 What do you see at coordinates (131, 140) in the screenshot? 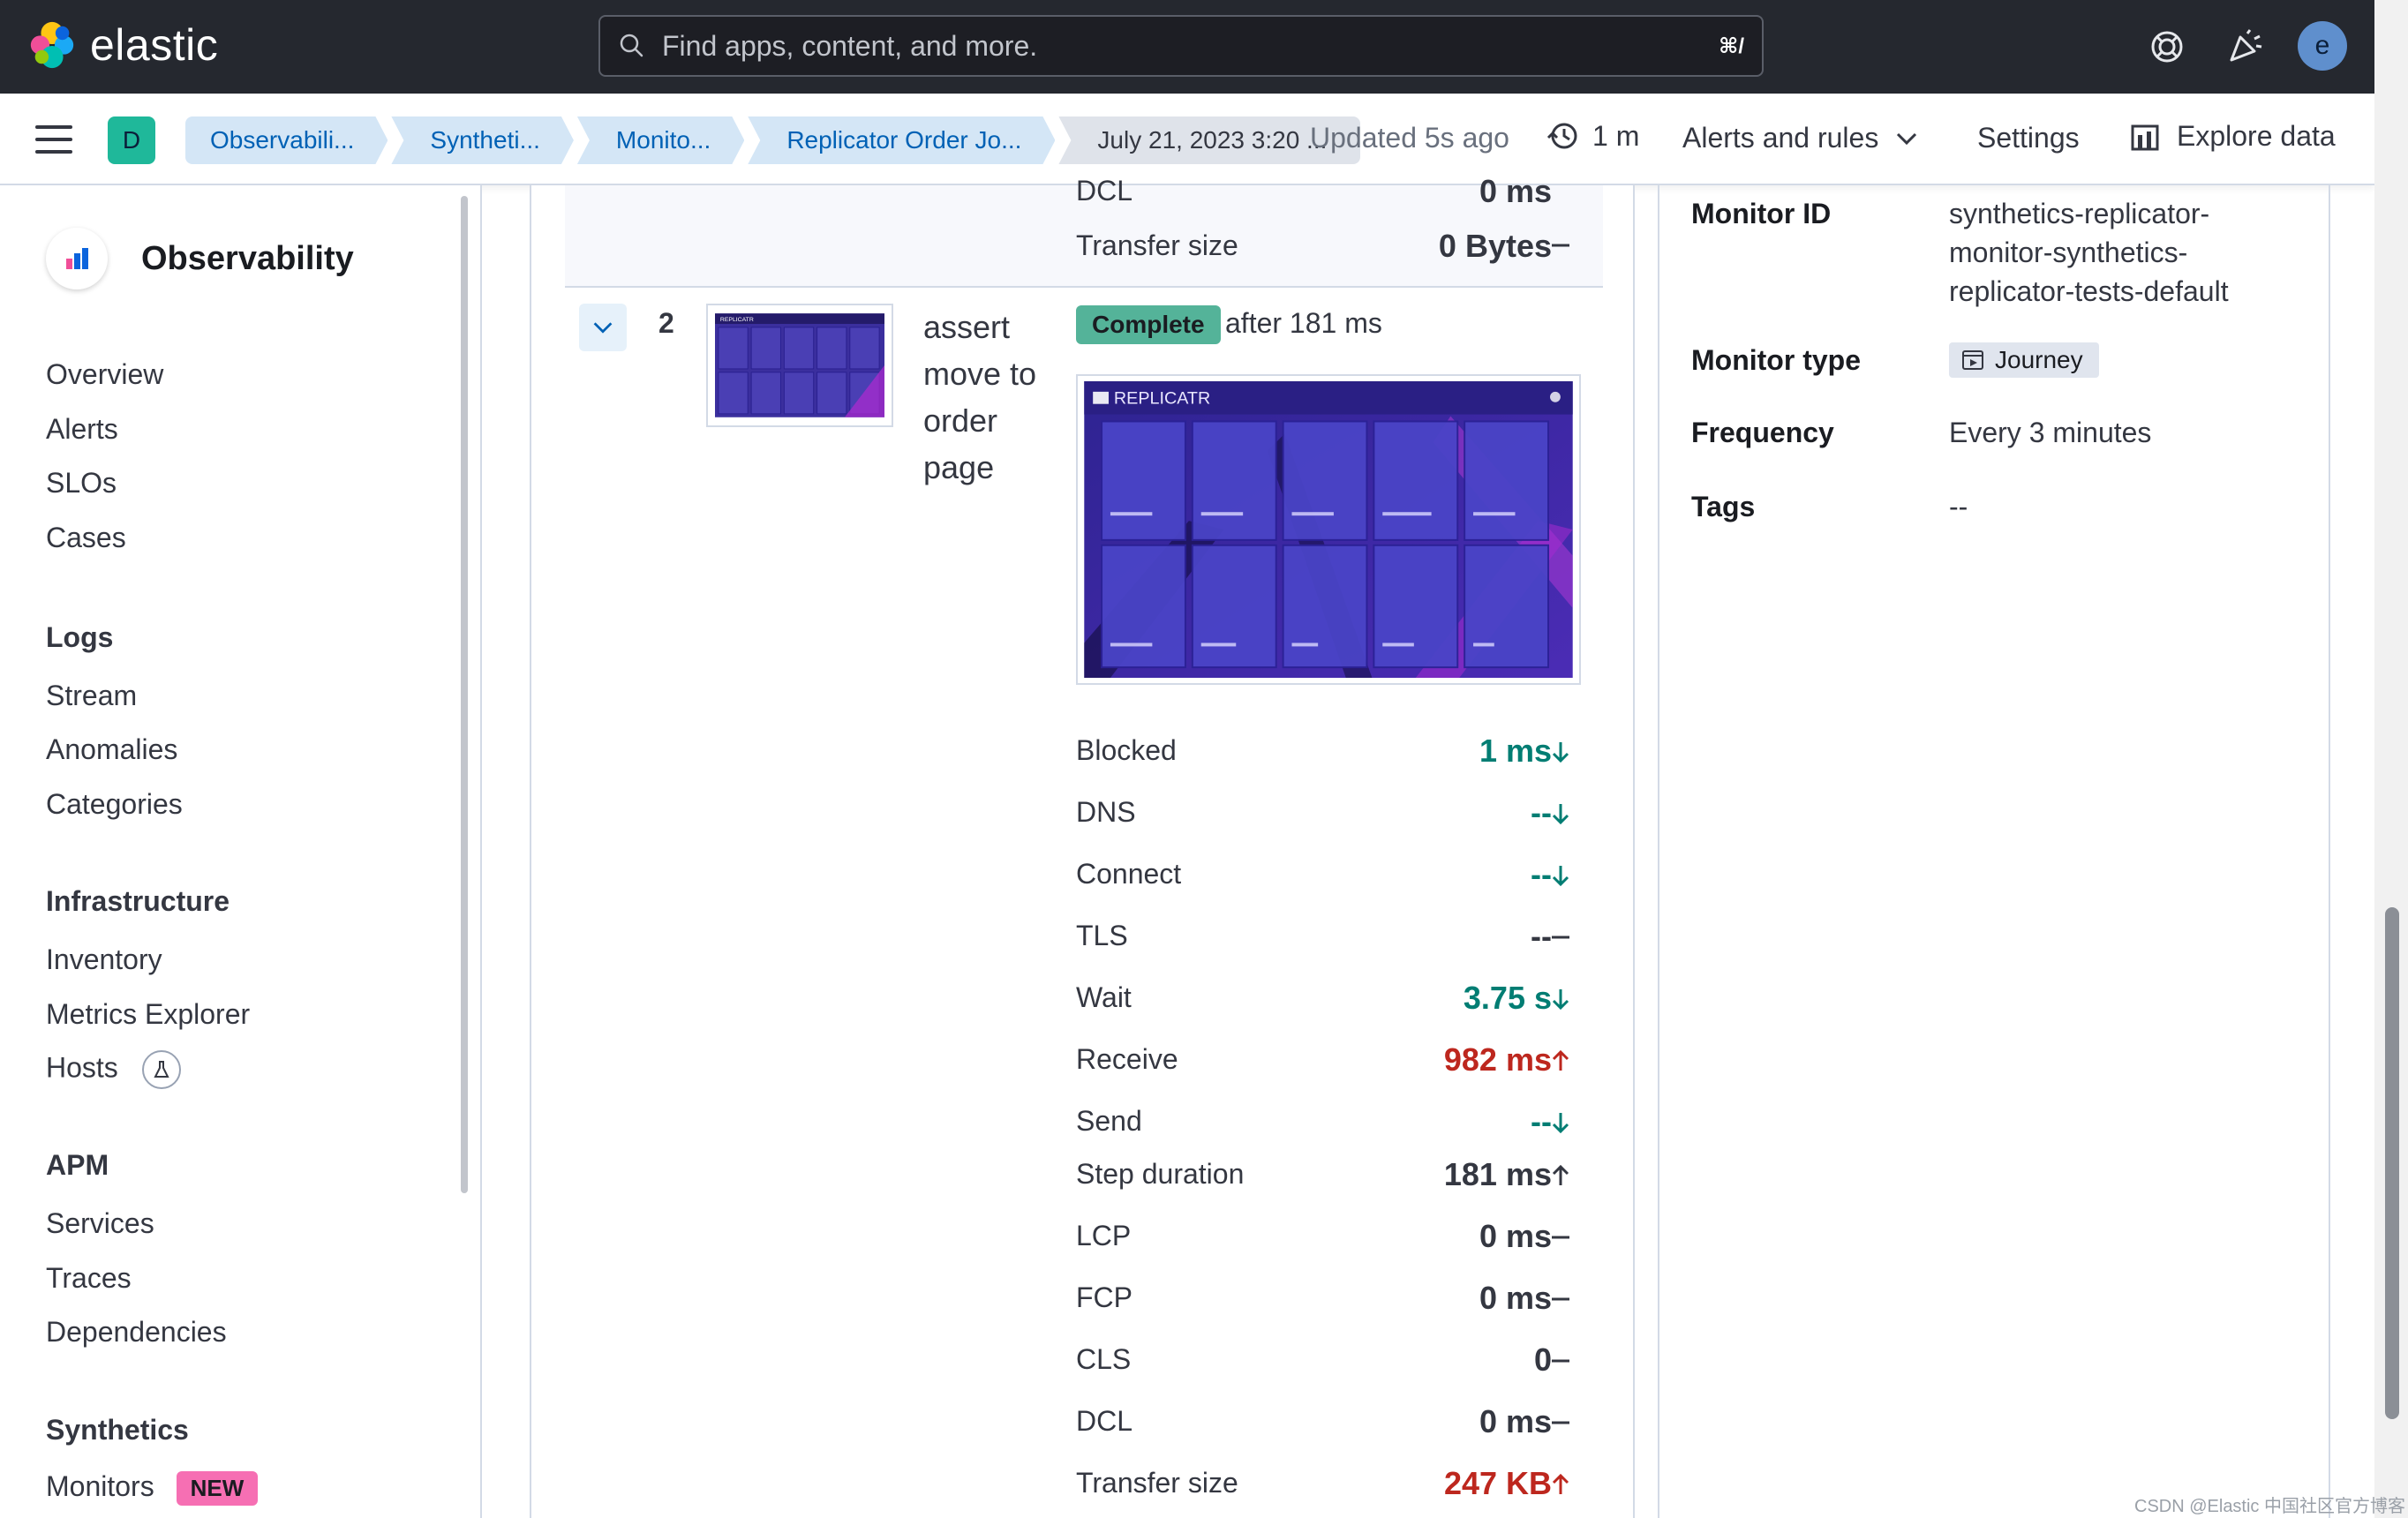
I see `space-avatar: D` at bounding box center [131, 140].